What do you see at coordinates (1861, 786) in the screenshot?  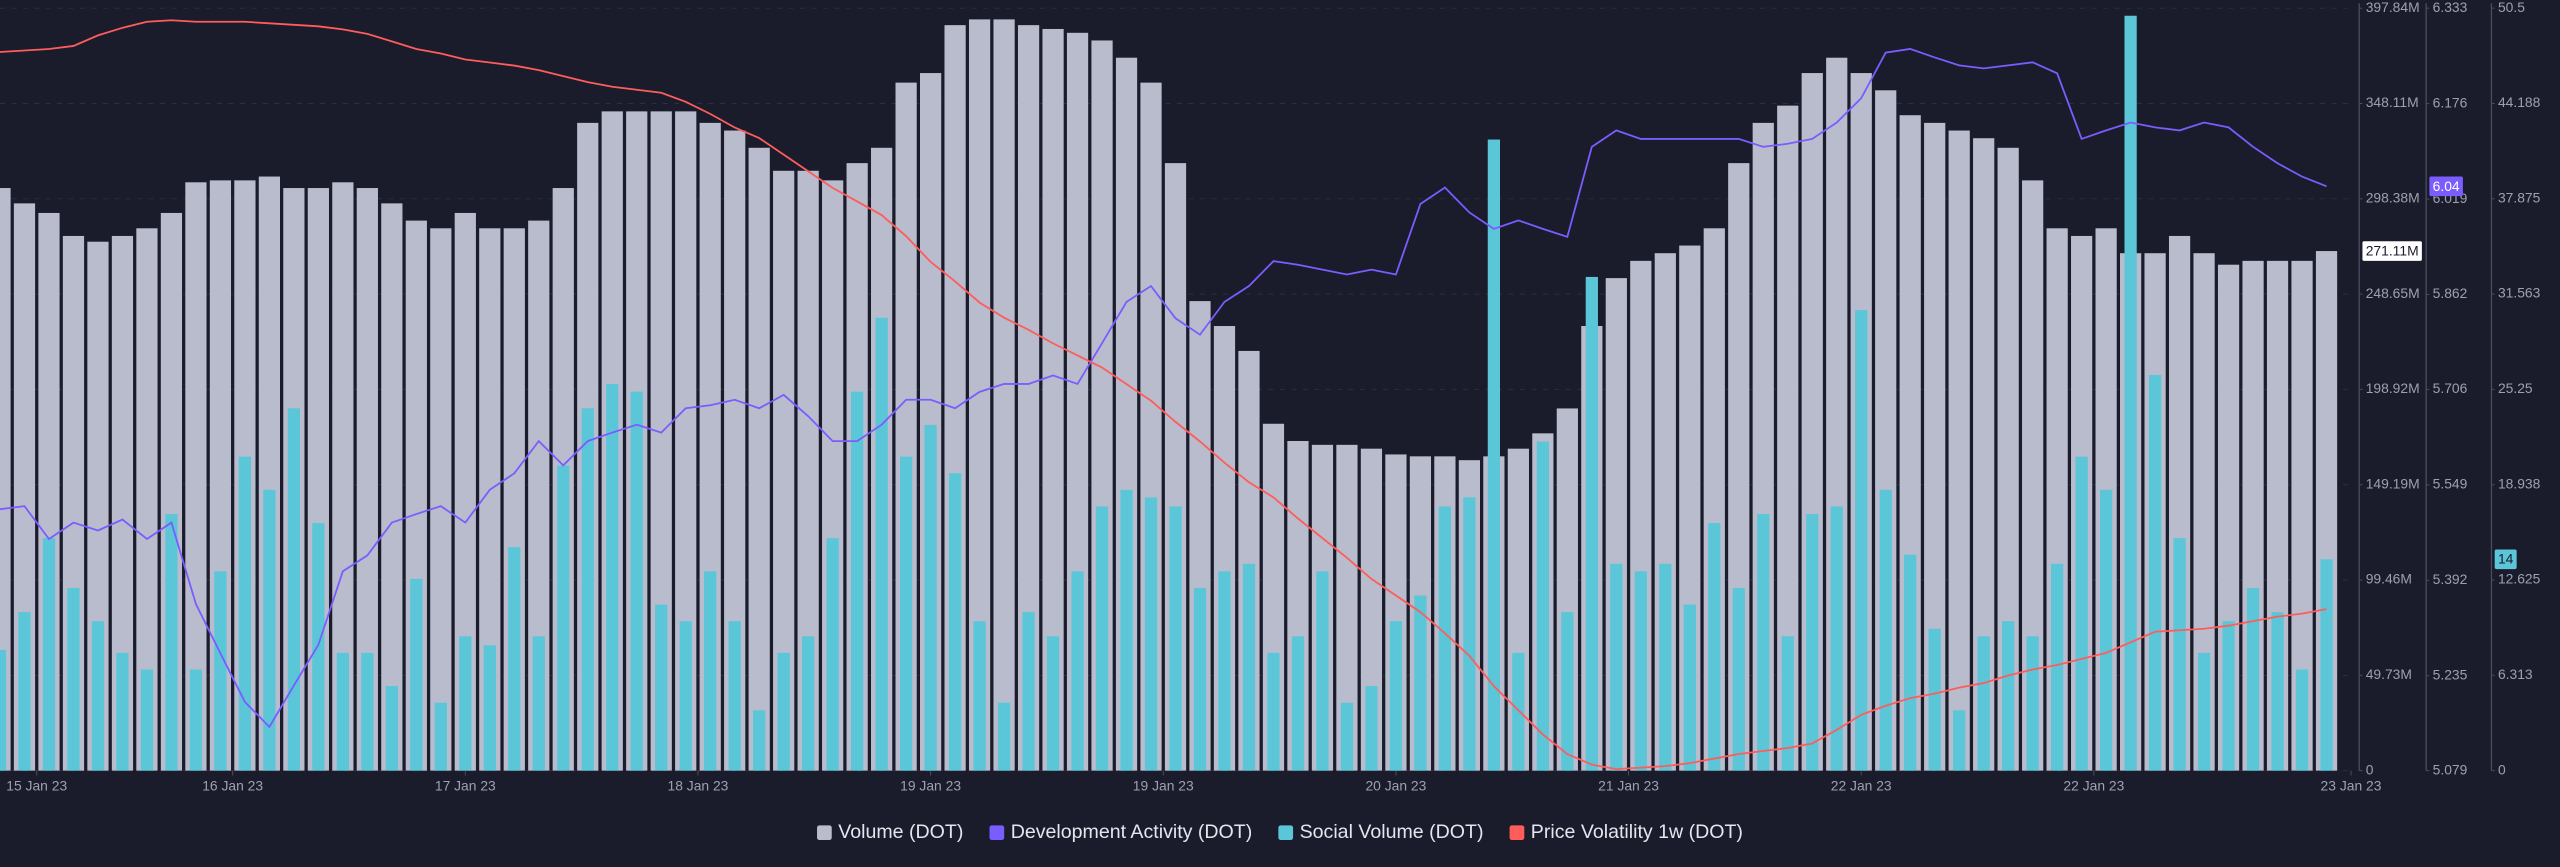 I see `x-tick-label: 22 Jan 23` at bounding box center [1861, 786].